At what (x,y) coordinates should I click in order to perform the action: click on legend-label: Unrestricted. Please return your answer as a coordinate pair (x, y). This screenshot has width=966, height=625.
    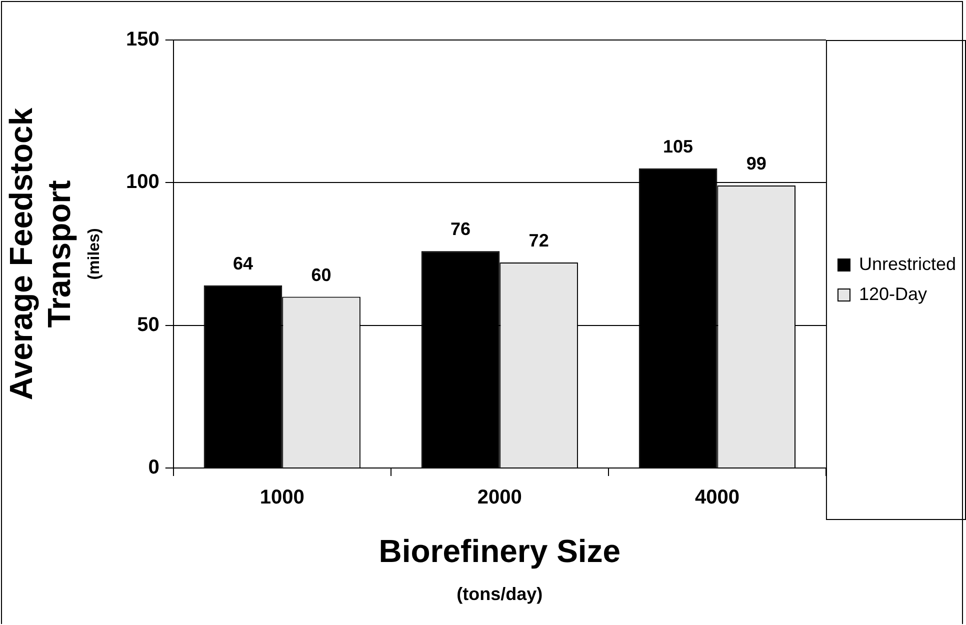
    Looking at the image, I should click on (907, 264).